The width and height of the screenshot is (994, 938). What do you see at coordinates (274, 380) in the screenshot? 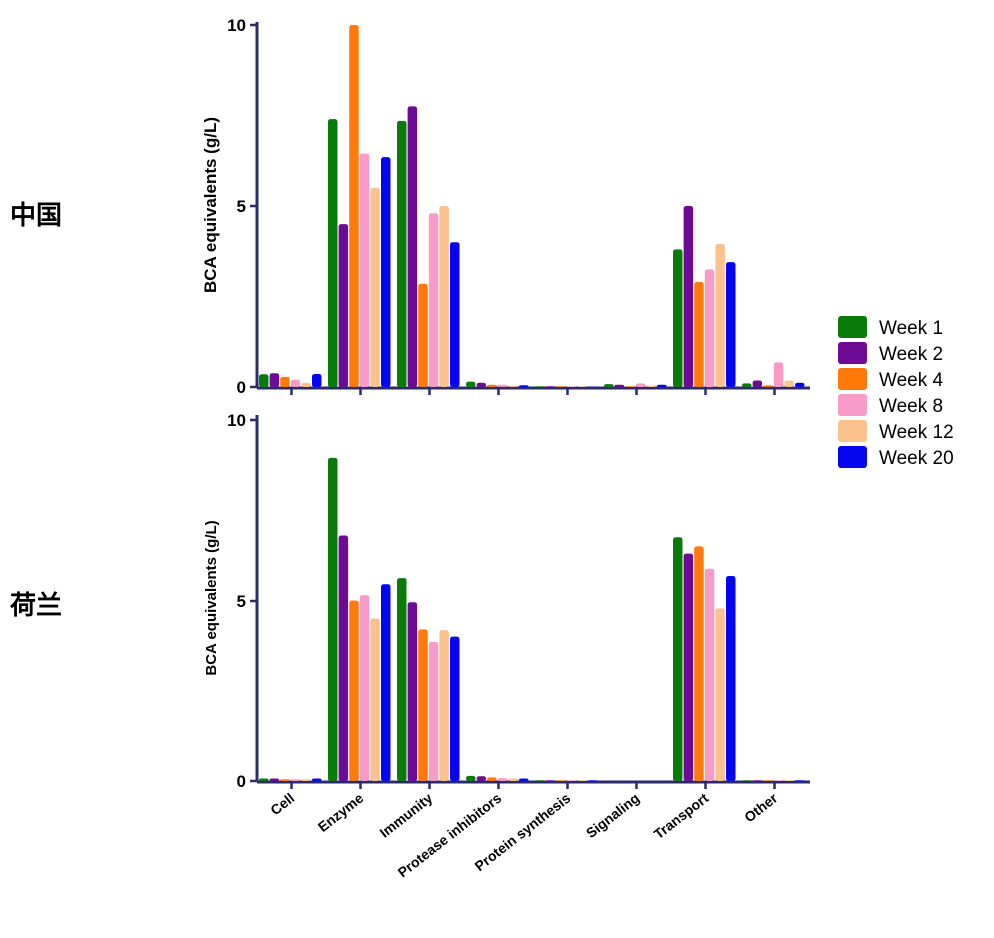
I see `bar-week-2-cell` at bounding box center [274, 380].